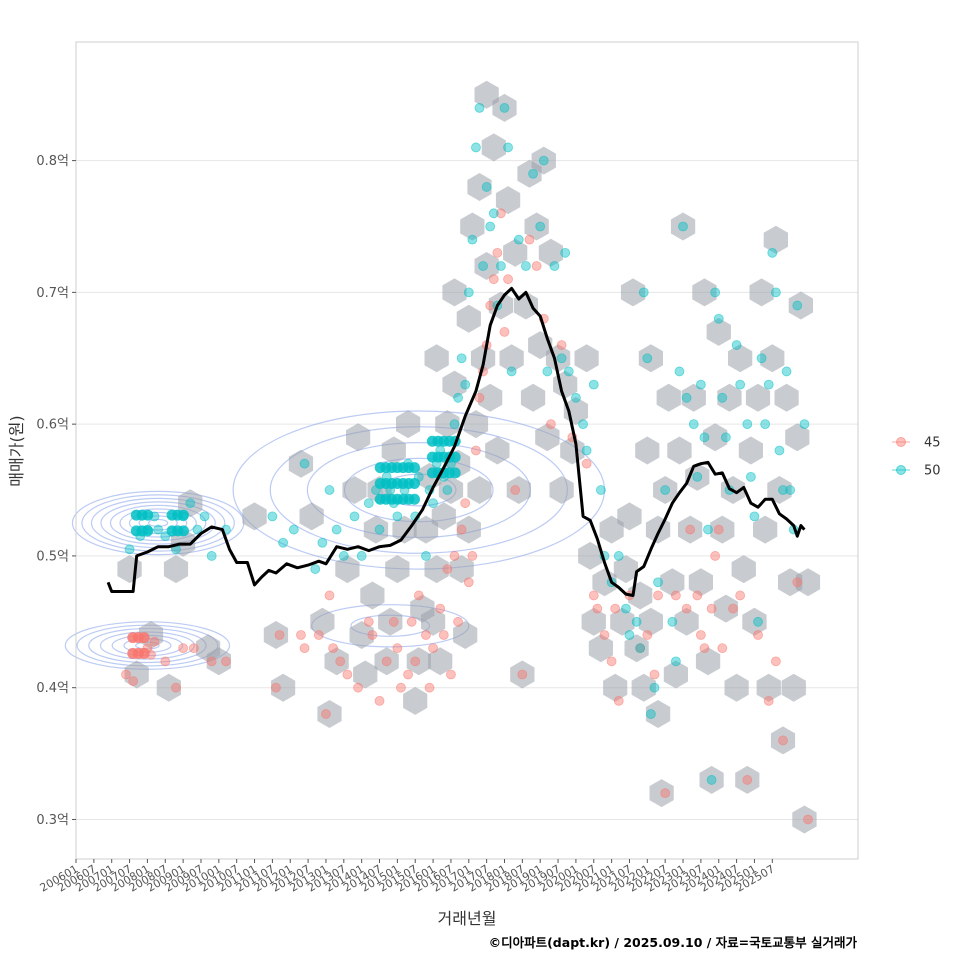 Image resolution: width=960 pixels, height=960 pixels. Describe the element at coordinates (932, 471) in the screenshot. I see `legend-label: 50` at that location.